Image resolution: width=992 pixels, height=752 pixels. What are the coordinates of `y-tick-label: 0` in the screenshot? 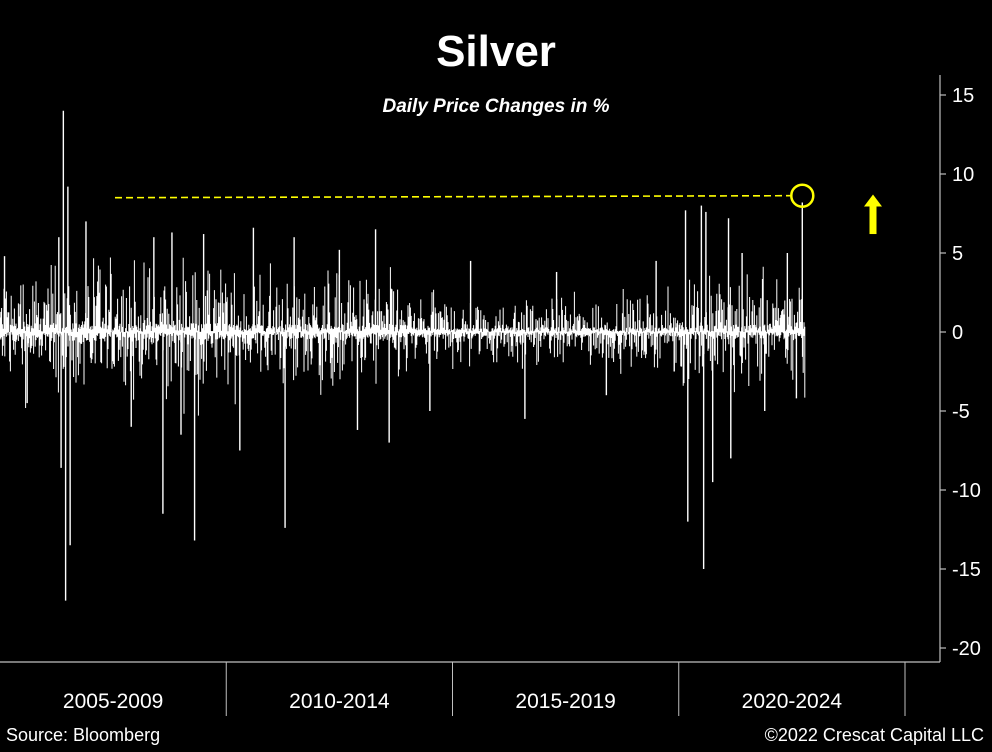 It's located at (957, 333).